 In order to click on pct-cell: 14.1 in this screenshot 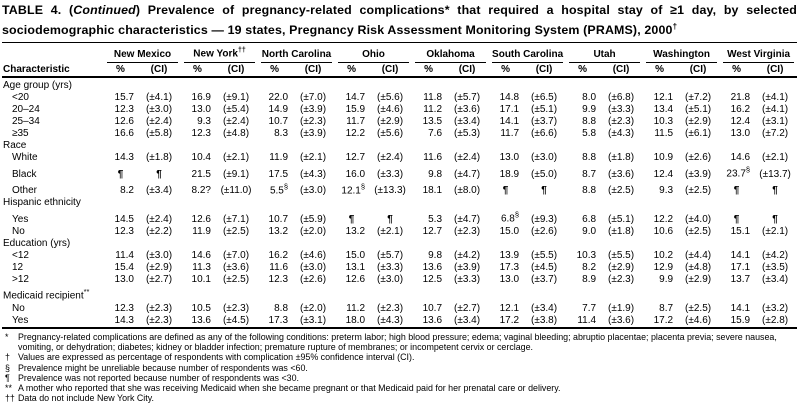, I will do `click(740, 308)`.